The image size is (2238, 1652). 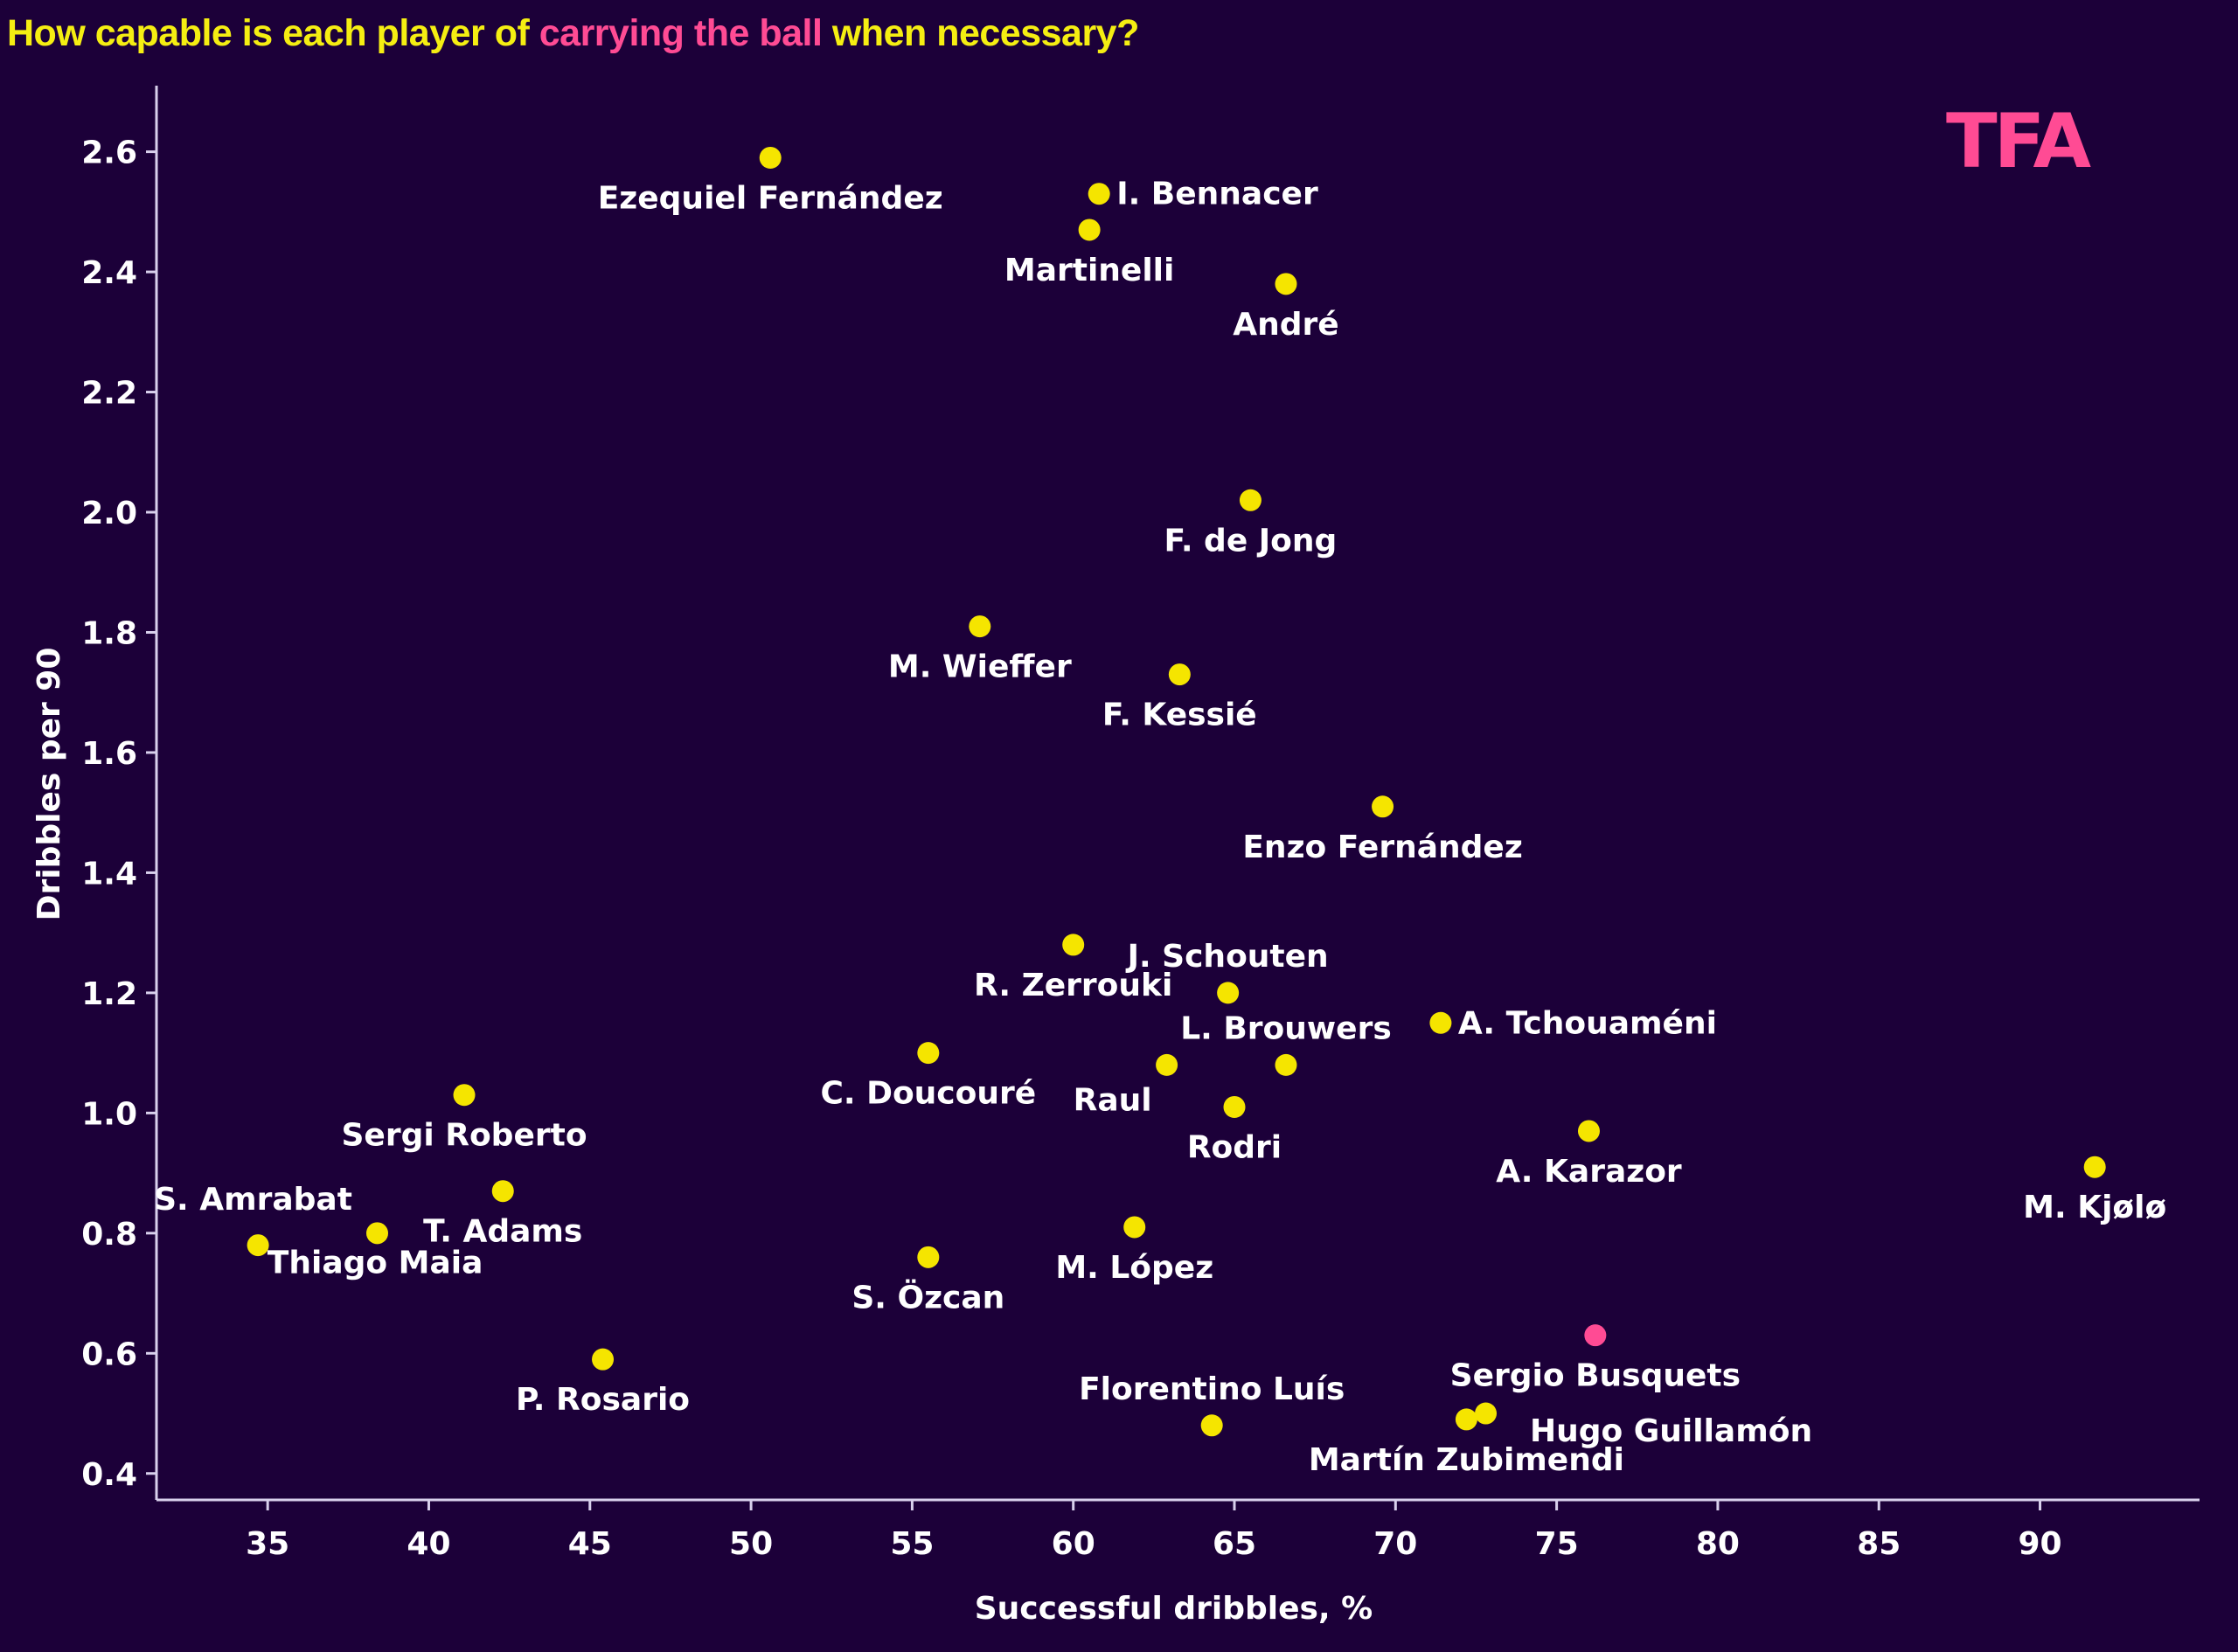 I want to click on point-label: P. Rosario, so click(x=603, y=1400).